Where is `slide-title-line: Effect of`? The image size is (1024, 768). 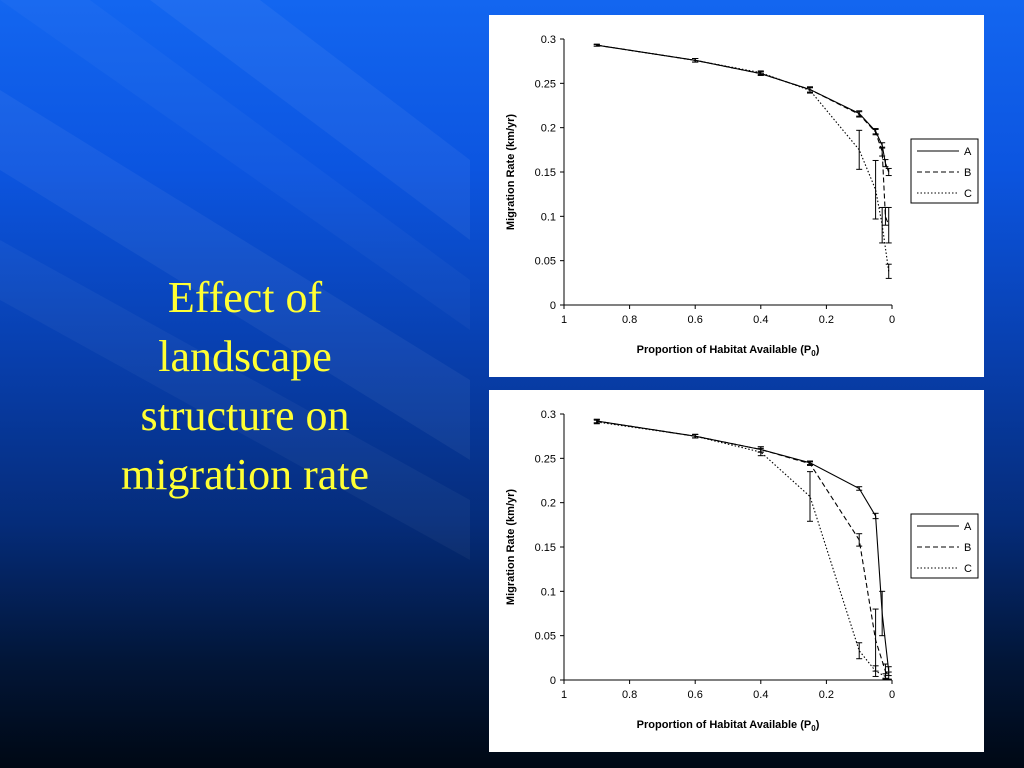
slide-title-line: Effect of is located at coordinates (245, 297).